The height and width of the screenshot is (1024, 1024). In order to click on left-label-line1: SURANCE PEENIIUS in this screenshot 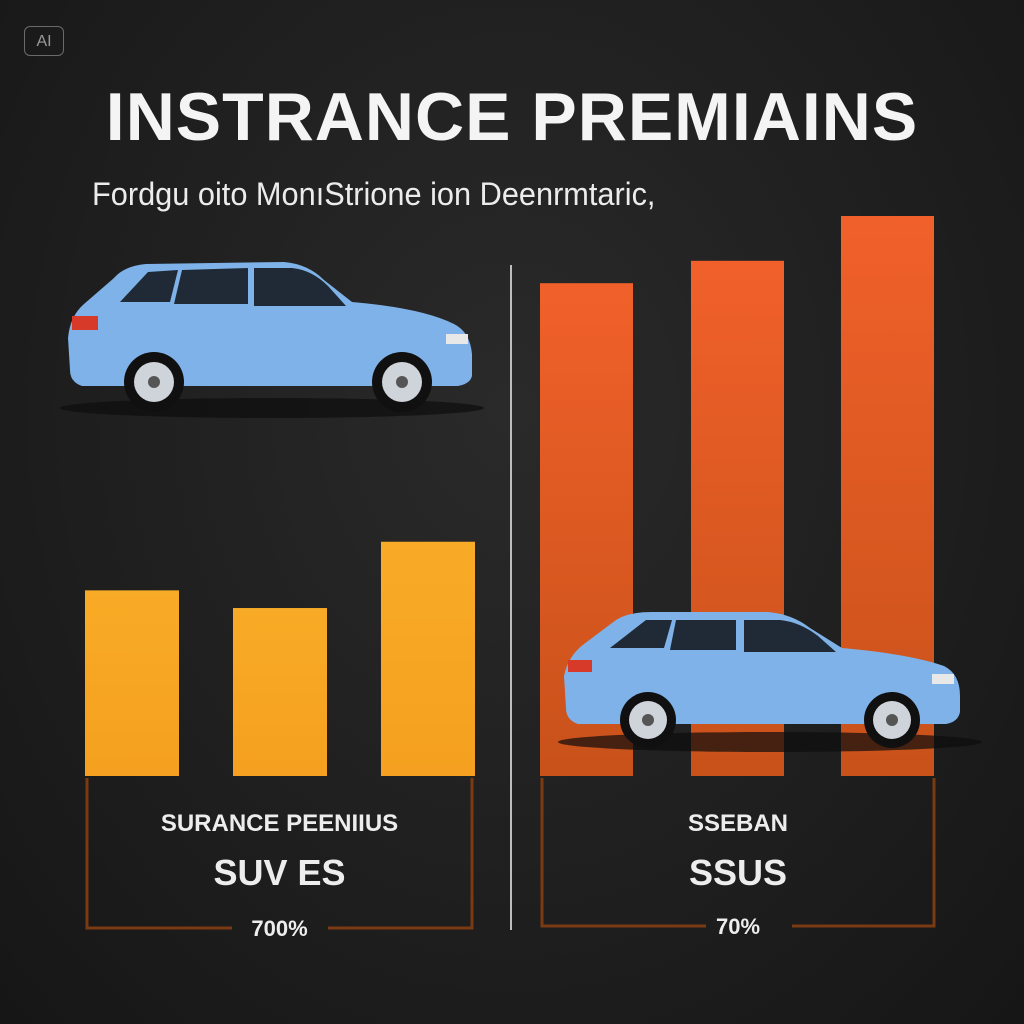, I will do `click(279, 823)`.